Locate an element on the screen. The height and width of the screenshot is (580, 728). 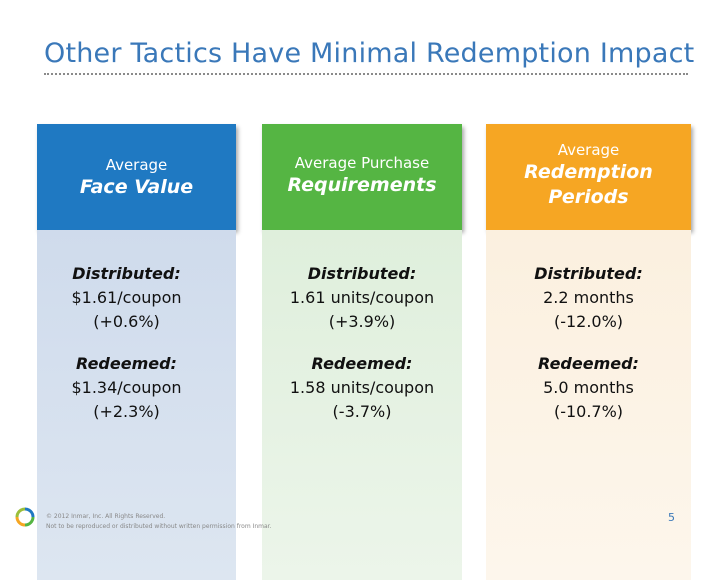
purchase-requirements-header-small: Average Purchase is located at coordinates (362, 163).